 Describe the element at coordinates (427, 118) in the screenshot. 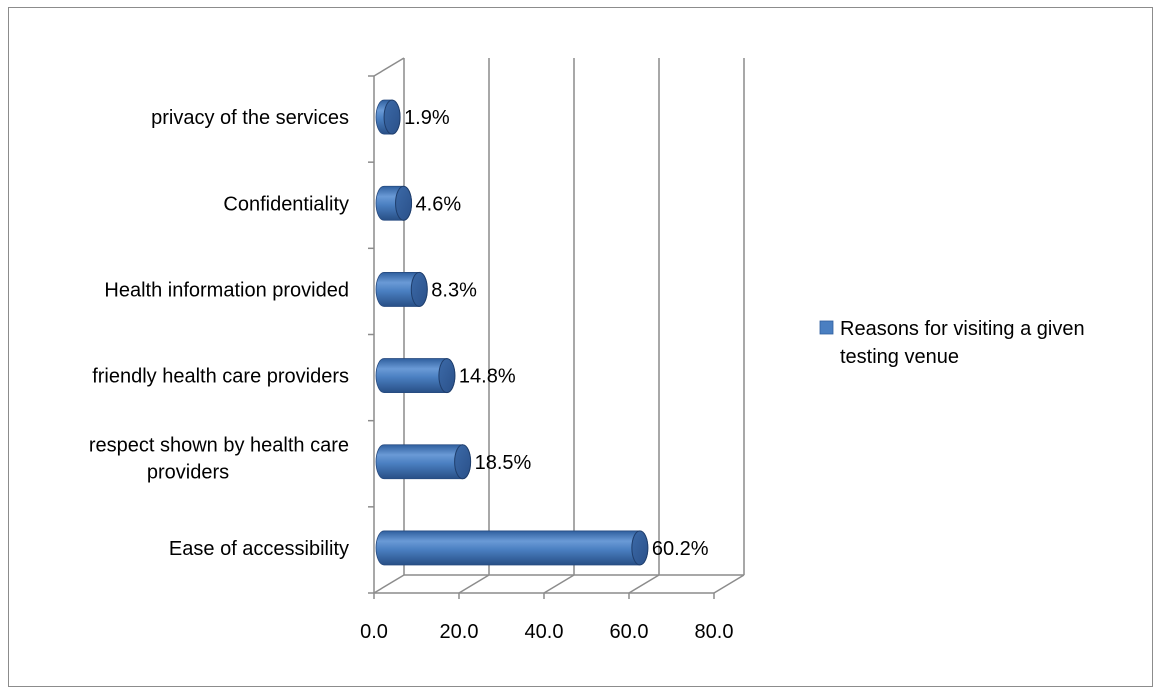

I see `data-label: 1.9%` at that location.